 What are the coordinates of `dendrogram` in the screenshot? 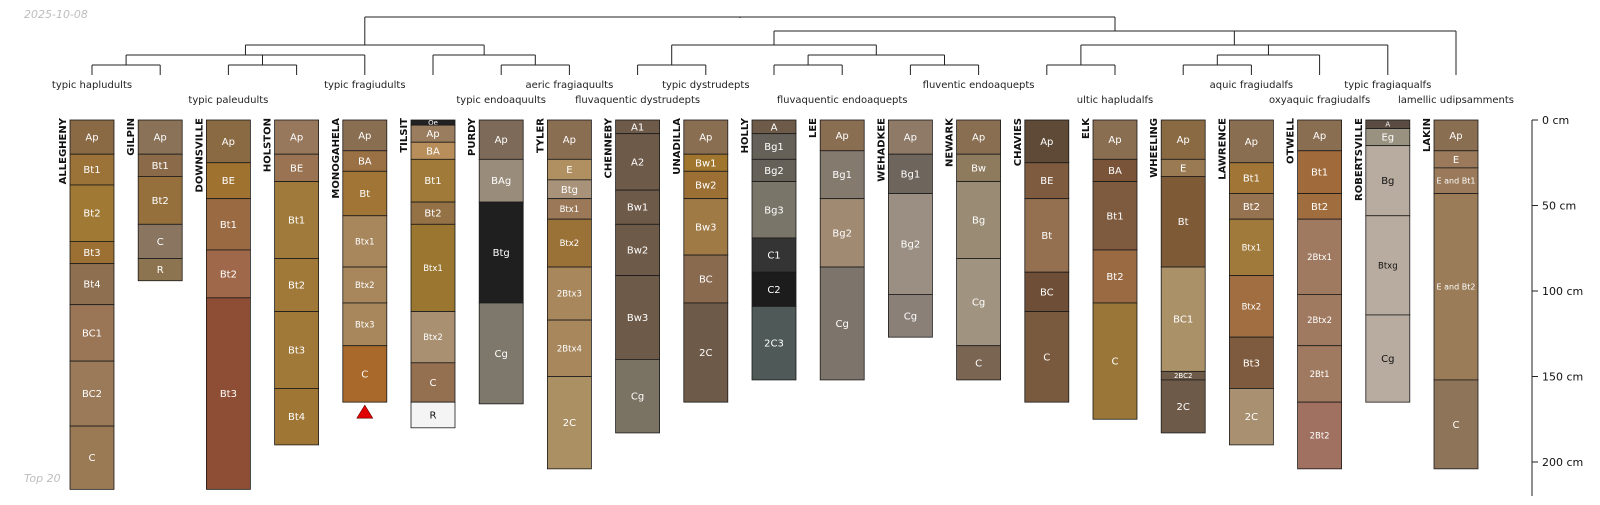 It's located at (774, 45).